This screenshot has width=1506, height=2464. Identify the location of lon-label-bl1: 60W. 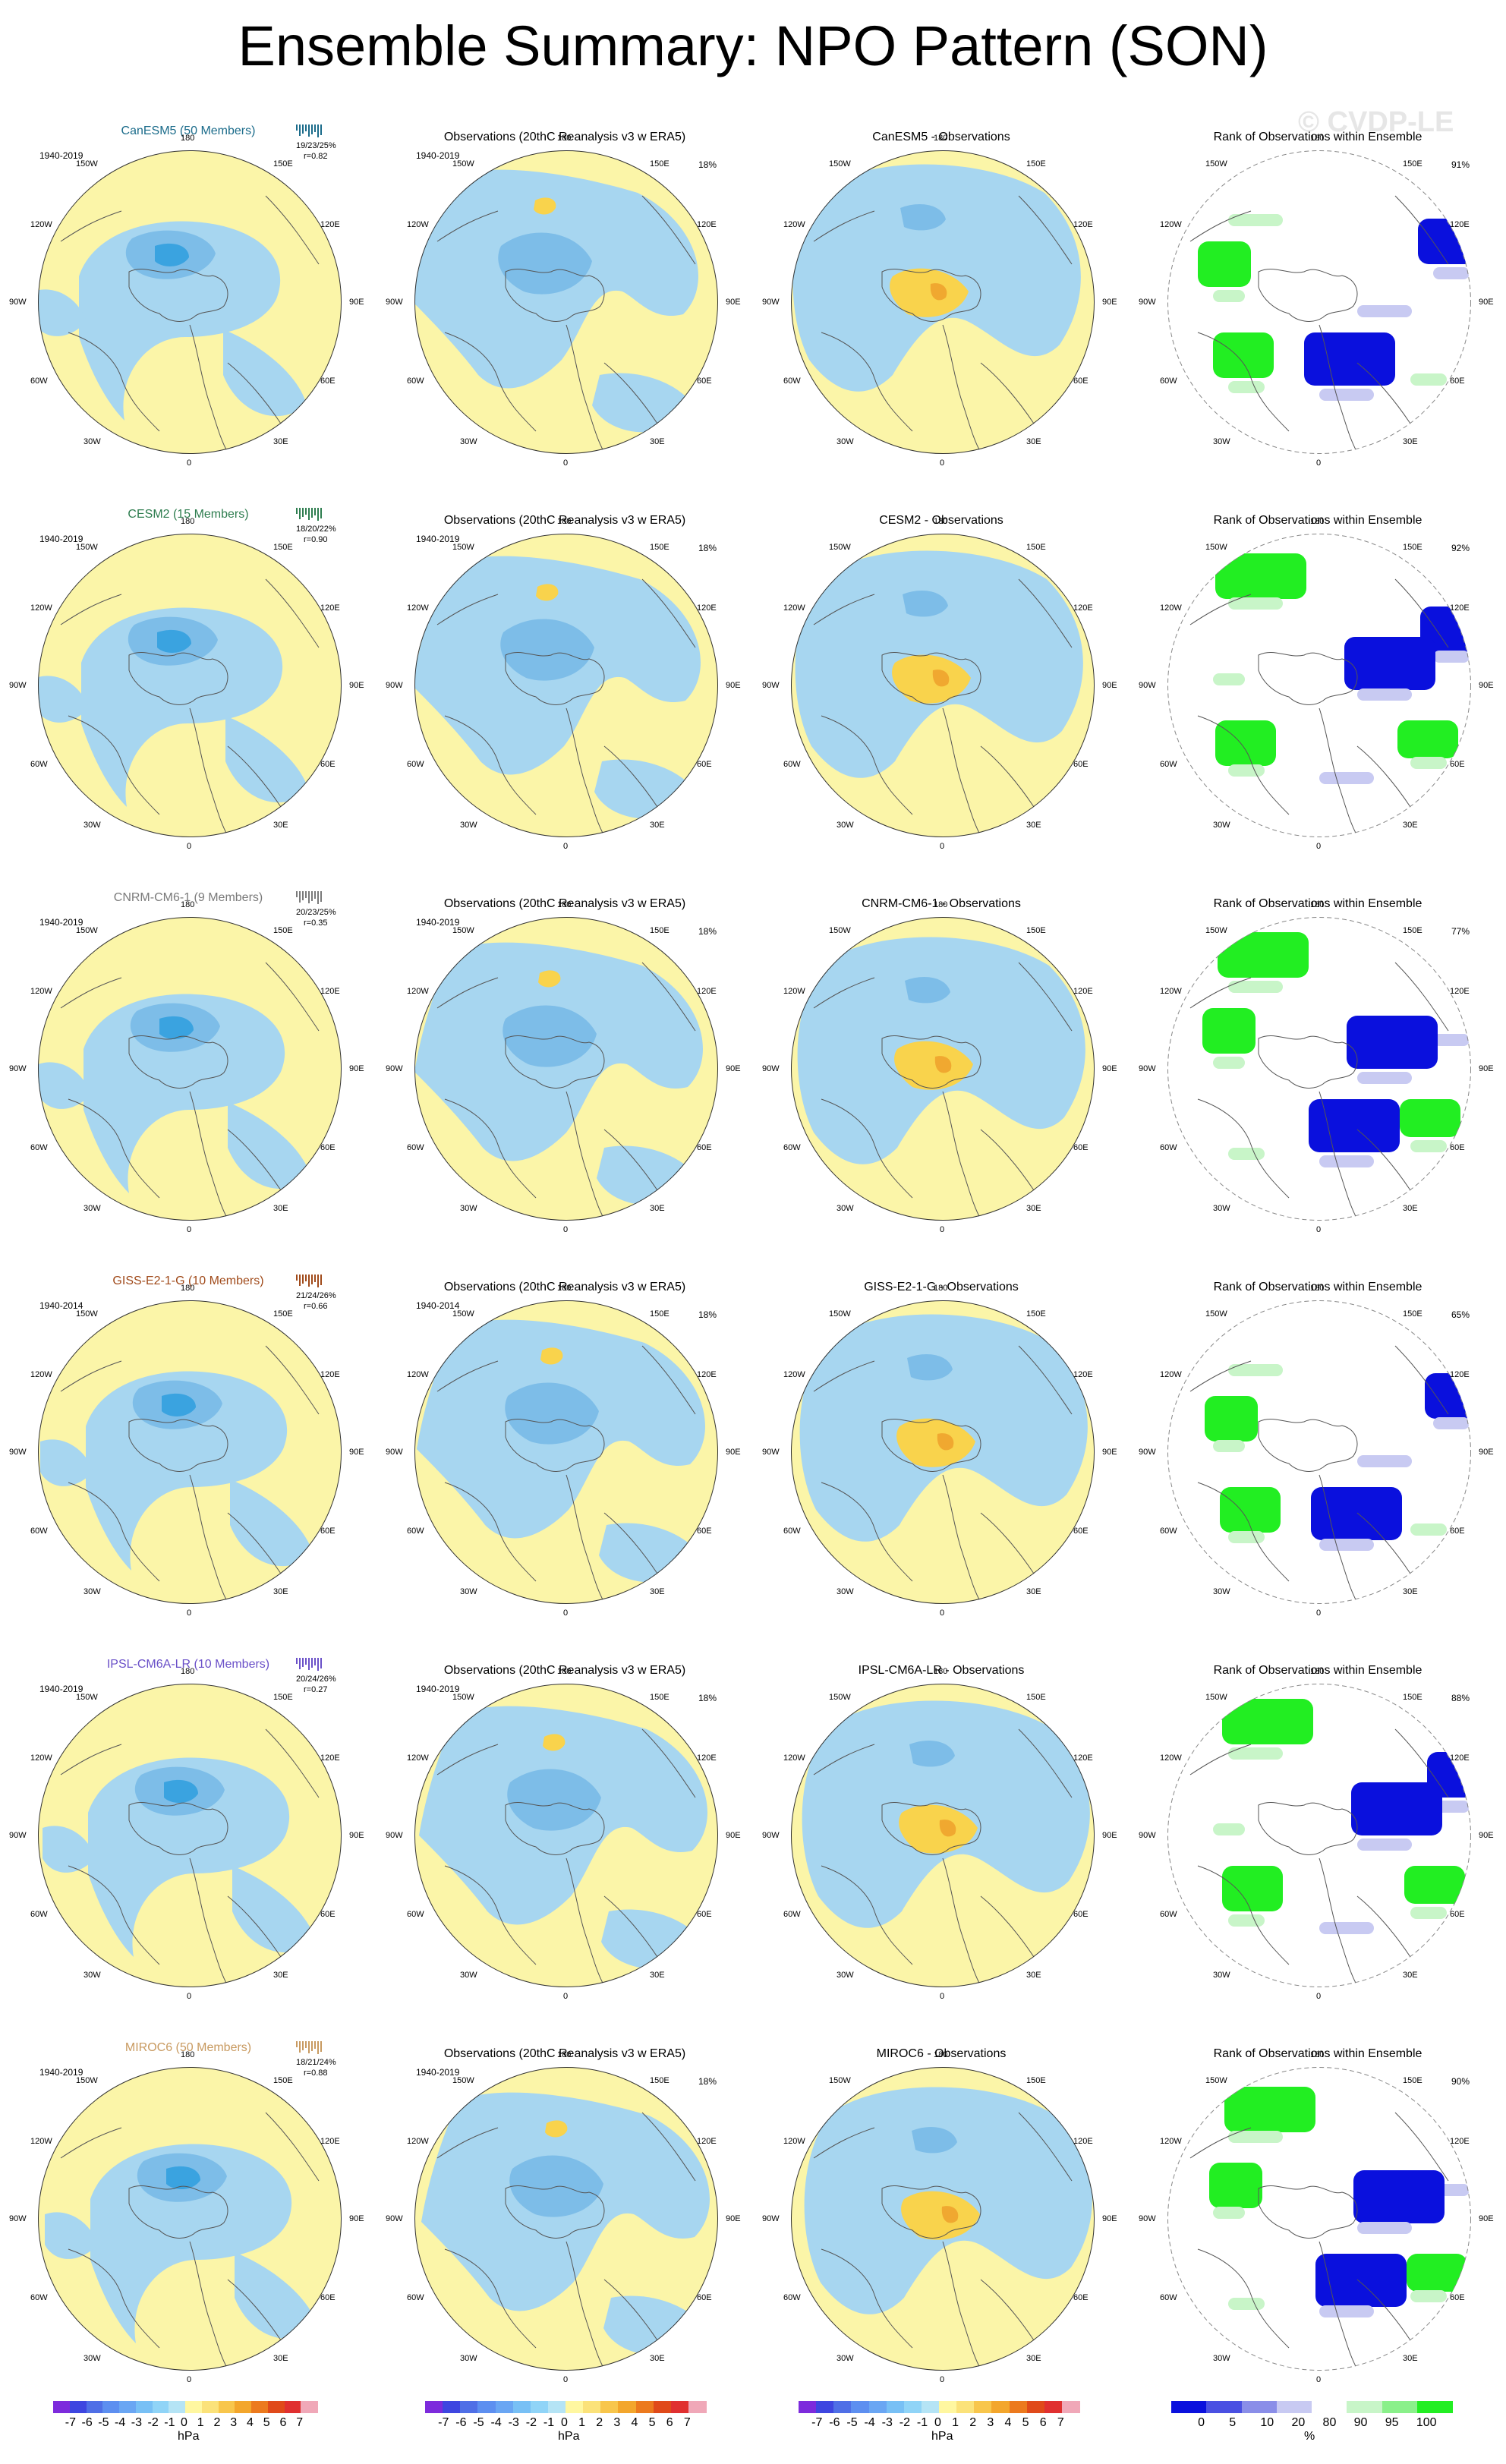
(1168, 1914).